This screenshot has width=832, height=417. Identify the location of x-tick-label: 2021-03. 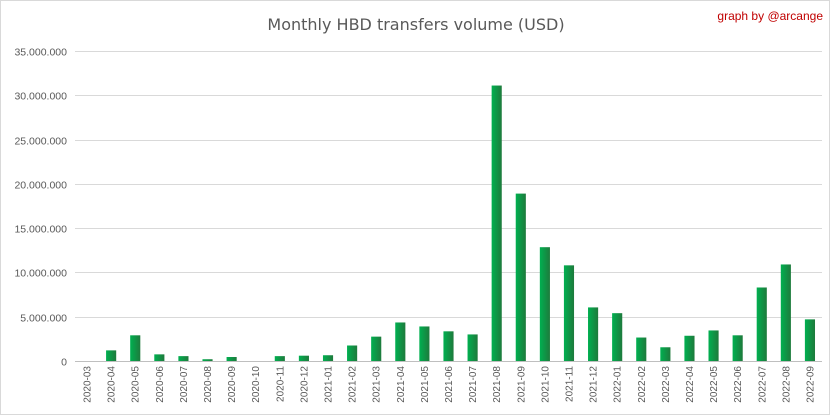
(377, 384).